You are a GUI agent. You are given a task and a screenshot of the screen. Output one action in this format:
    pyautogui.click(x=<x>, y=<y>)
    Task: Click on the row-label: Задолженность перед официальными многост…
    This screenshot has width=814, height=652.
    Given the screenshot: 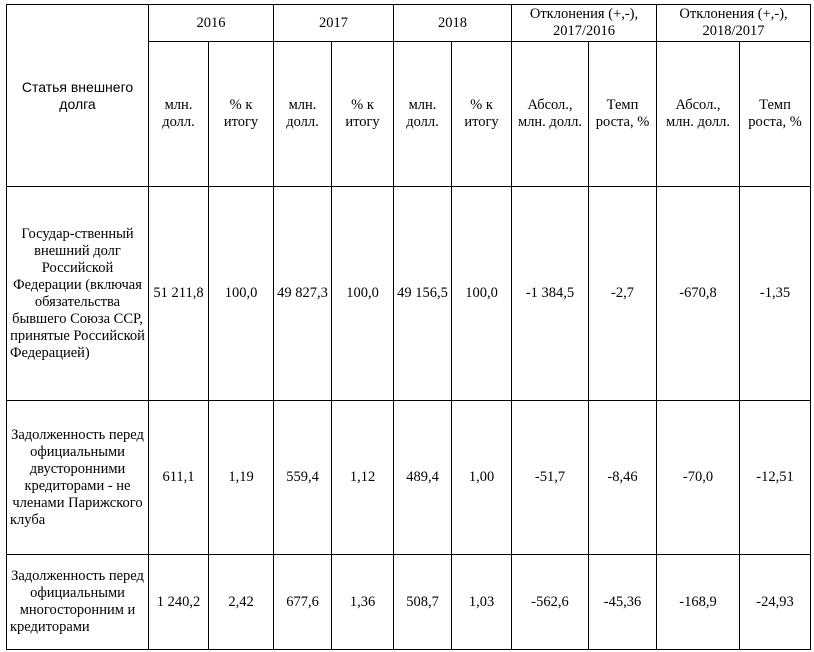 What is the action you would take?
    pyautogui.click(x=77, y=602)
    